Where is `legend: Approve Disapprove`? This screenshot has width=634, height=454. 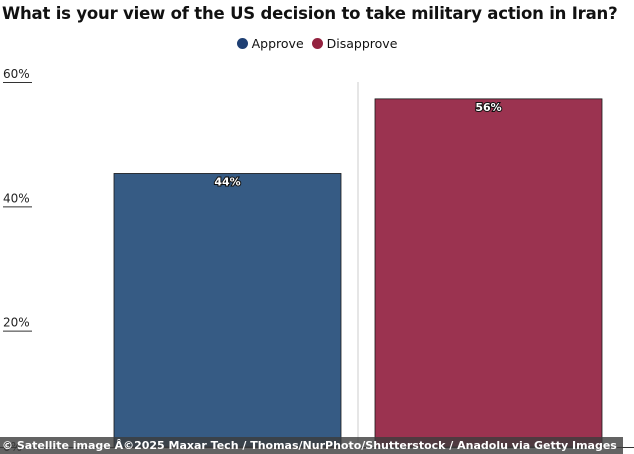
legend: Approve Disapprove is located at coordinates (317, 43).